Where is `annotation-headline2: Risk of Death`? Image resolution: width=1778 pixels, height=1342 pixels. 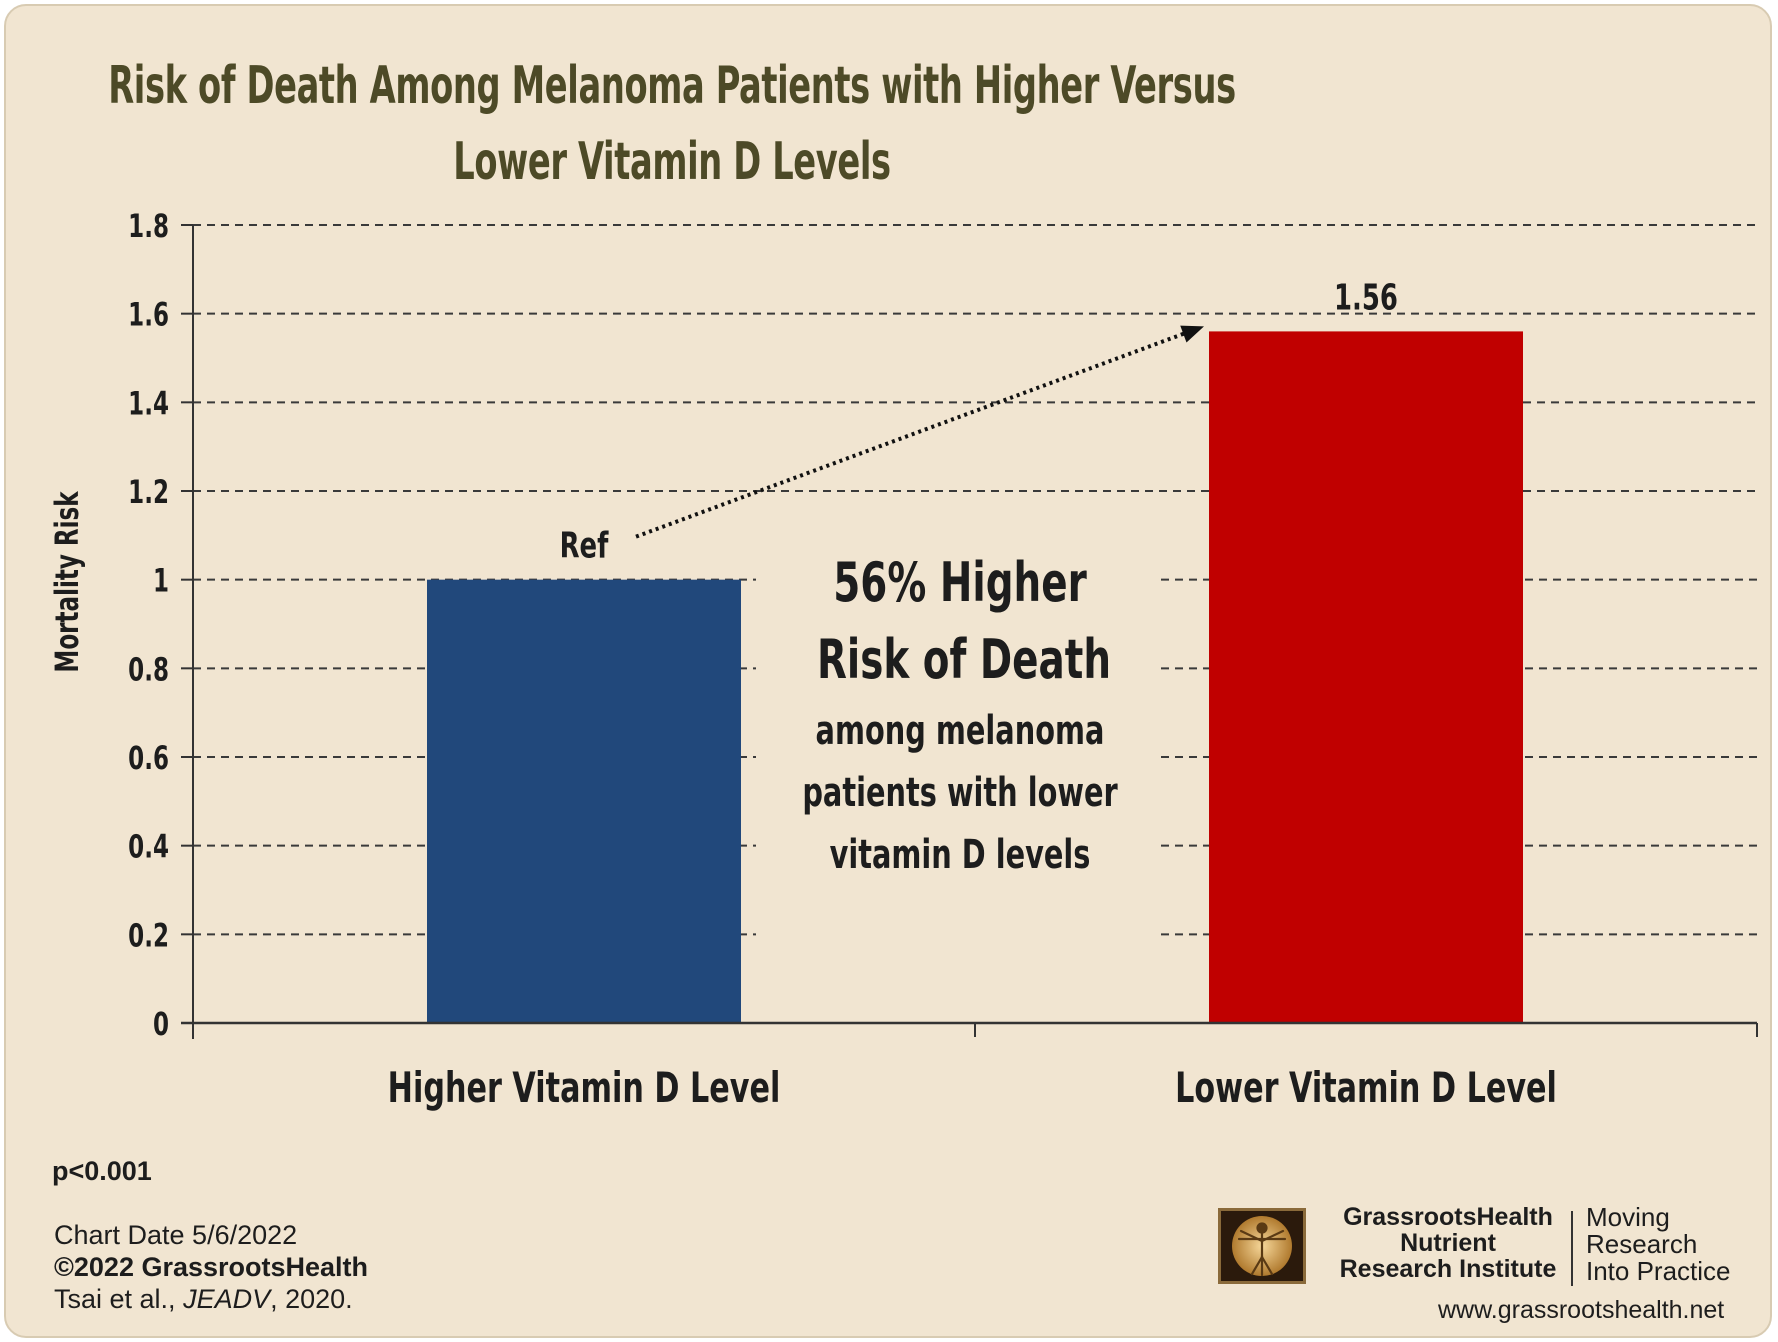
annotation-headline2: Risk of Death is located at coordinates (964, 660).